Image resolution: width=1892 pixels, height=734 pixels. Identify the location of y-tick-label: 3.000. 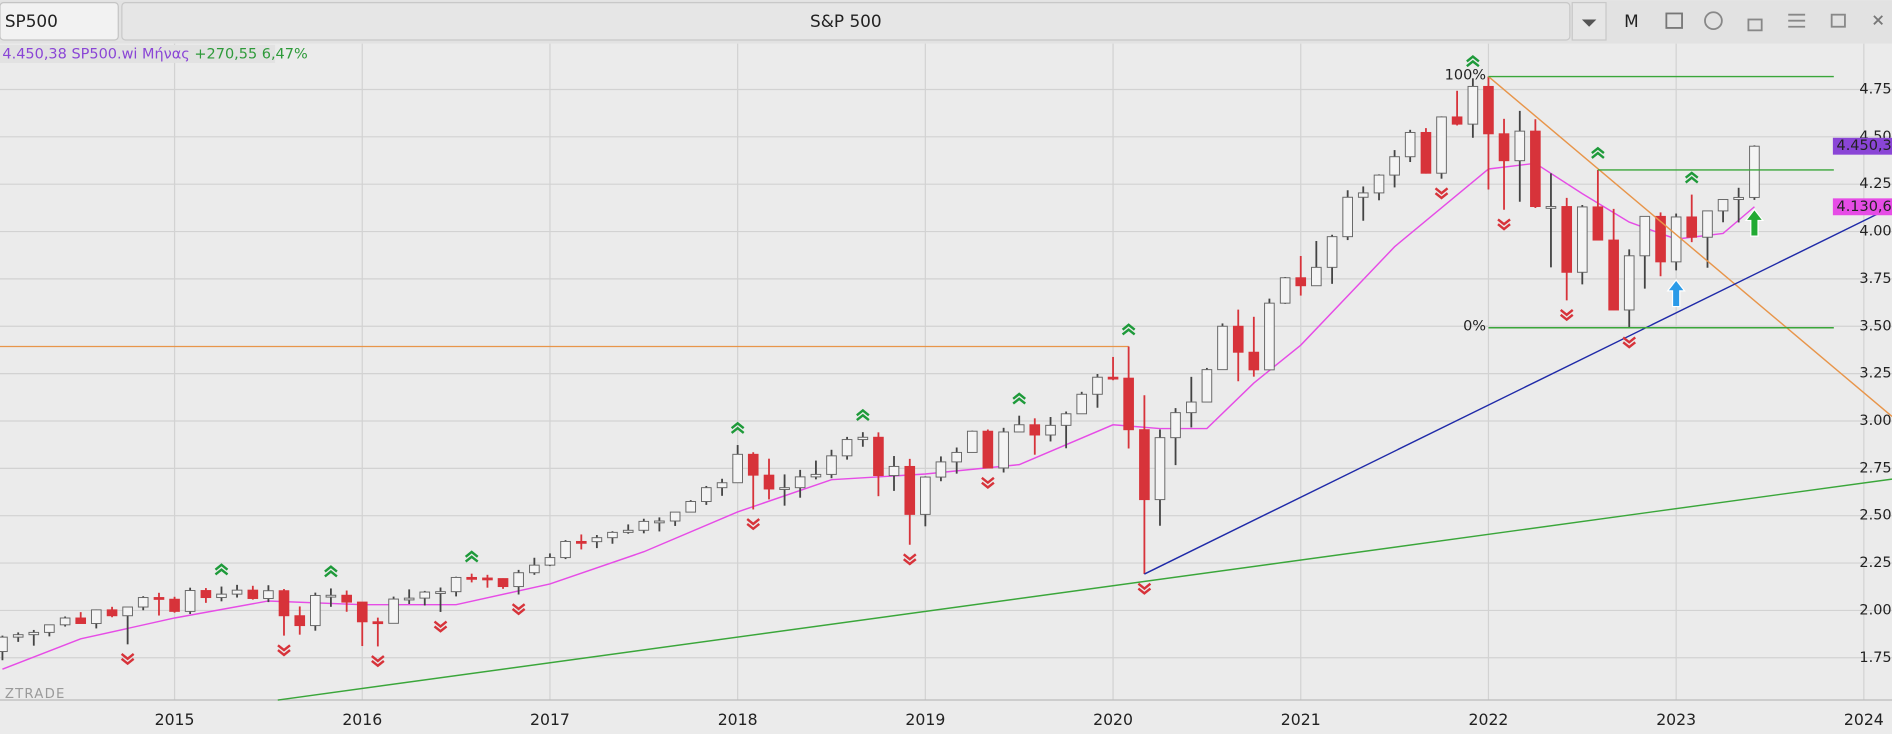
(1875, 421).